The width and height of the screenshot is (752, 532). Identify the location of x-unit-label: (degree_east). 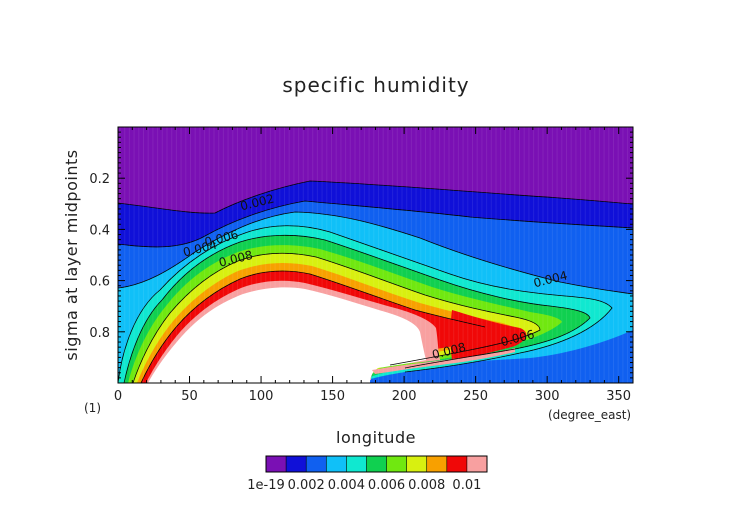
(589, 415).